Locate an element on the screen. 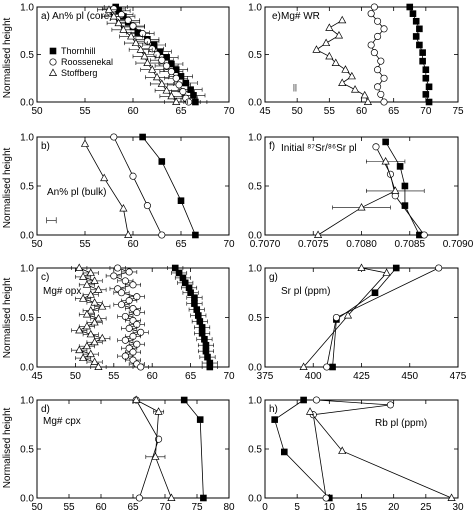 Image resolution: width=474 pixels, height=513 pixels. panel-f-ytick-label: 0.5 is located at coordinates (255, 187).